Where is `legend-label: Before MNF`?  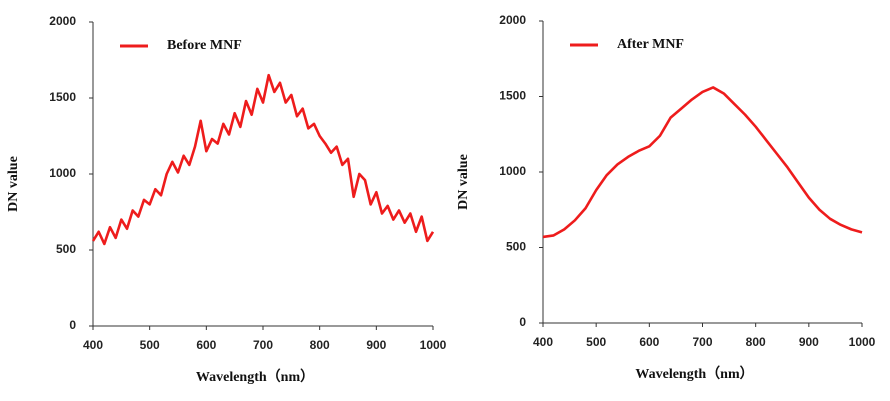
legend-label: Before MNF is located at coordinates (204, 45).